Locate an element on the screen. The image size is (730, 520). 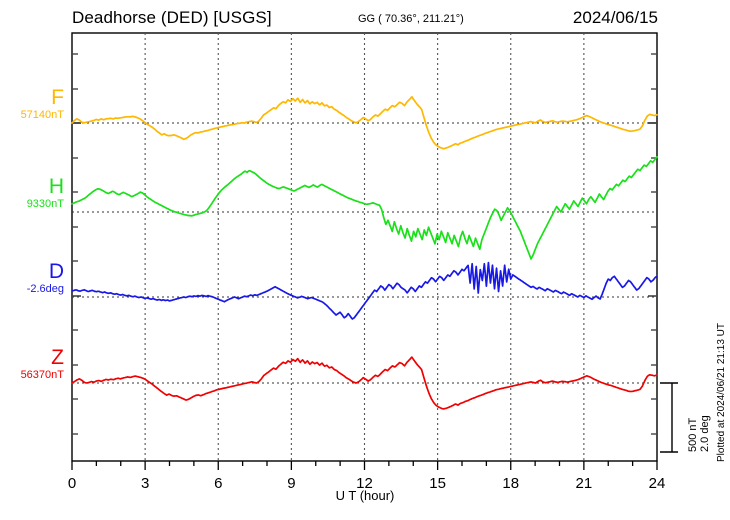
x-axis-tick-label: 24 is located at coordinates (657, 483).